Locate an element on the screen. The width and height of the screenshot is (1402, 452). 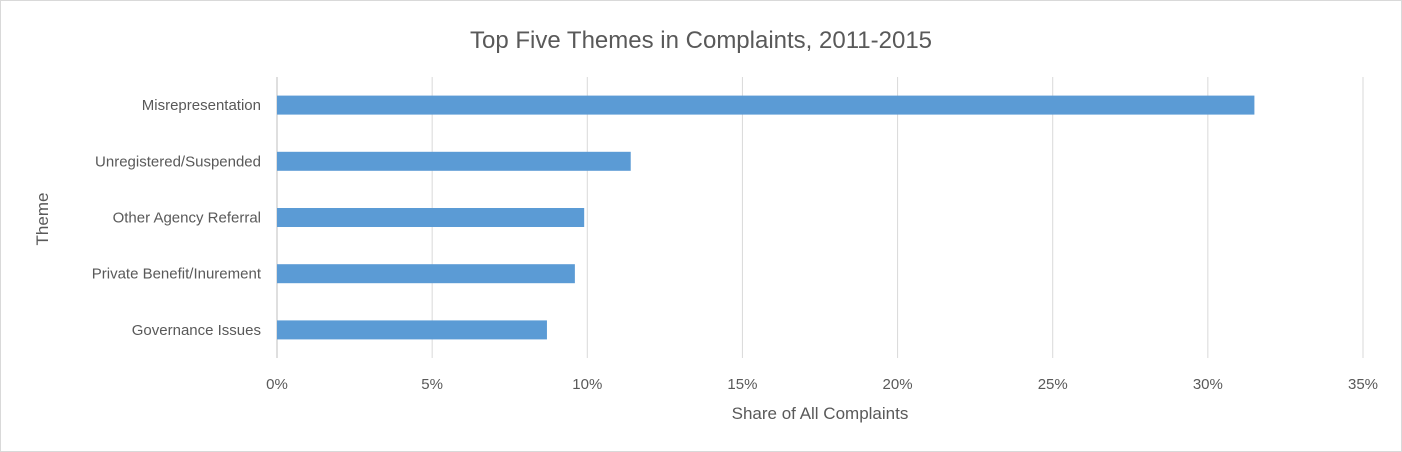
x-tick-label: 20% is located at coordinates (898, 384).